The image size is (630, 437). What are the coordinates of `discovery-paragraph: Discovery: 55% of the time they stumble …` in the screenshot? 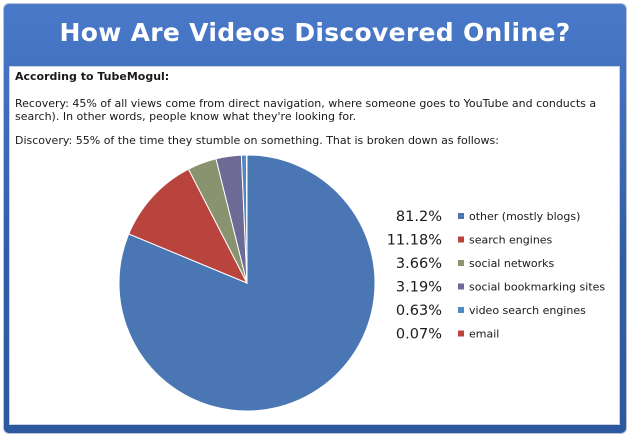 It's located at (257, 140).